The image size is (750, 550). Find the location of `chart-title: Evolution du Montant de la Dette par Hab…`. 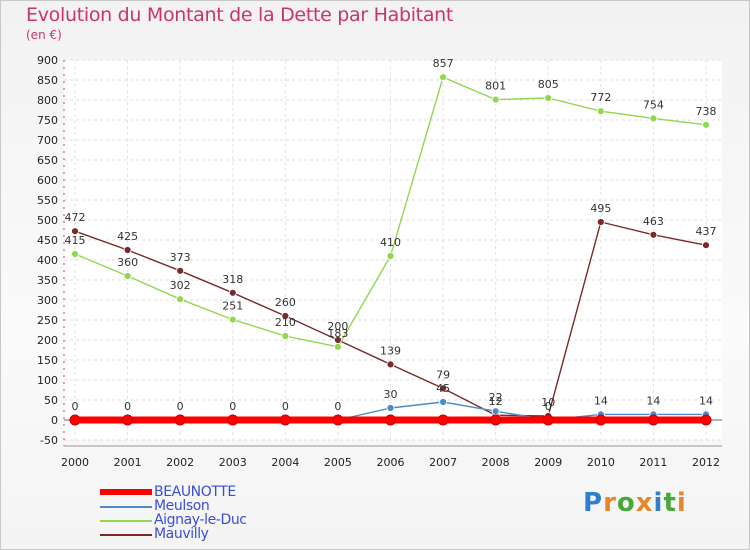

chart-title: Evolution du Montant de la Dette par Hab… is located at coordinates (240, 15).